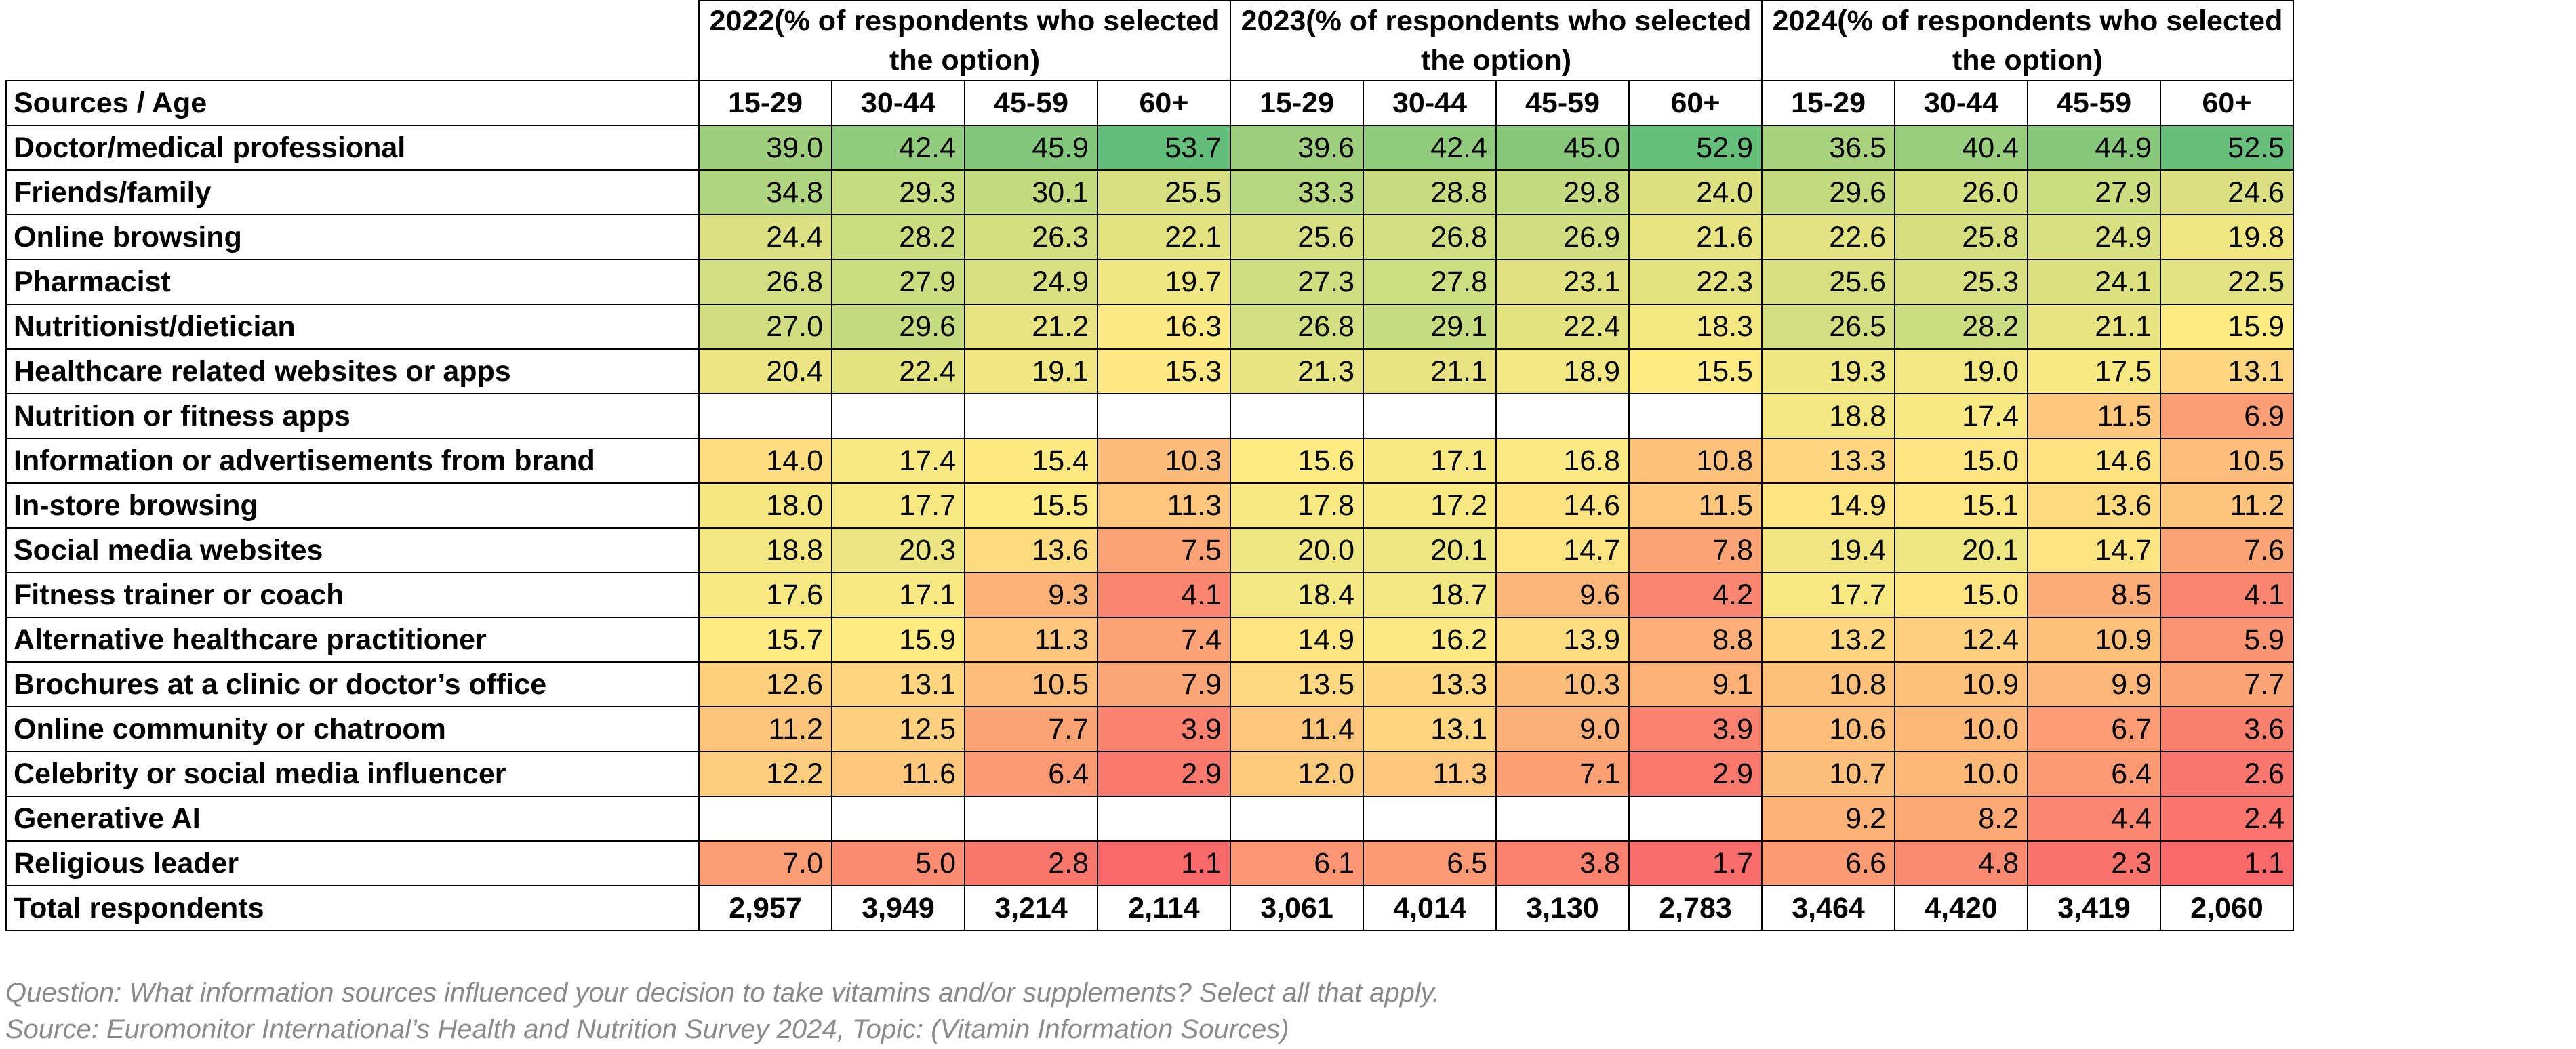 The height and width of the screenshot is (1049, 2576). Describe the element at coordinates (898, 327) in the screenshot. I see `value-cell: 29.6` at that location.